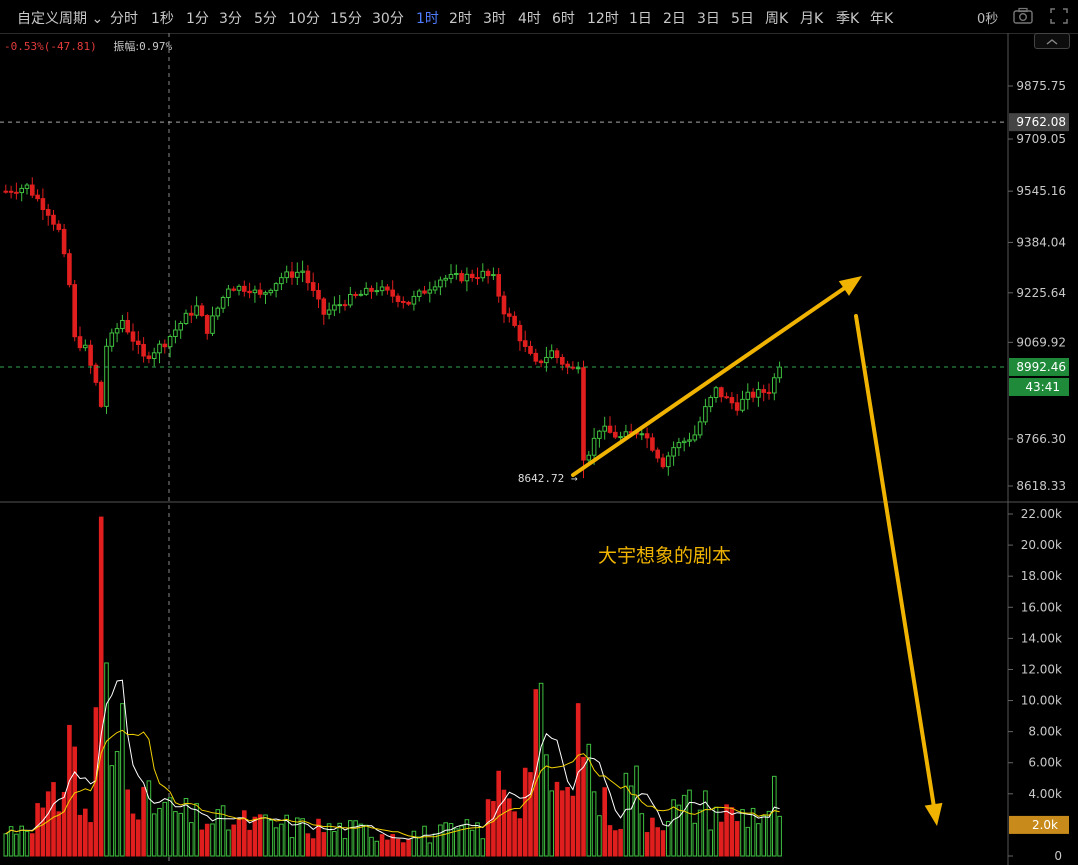  I want to click on volume-tick-label: 4.00k, so click(1045, 794).